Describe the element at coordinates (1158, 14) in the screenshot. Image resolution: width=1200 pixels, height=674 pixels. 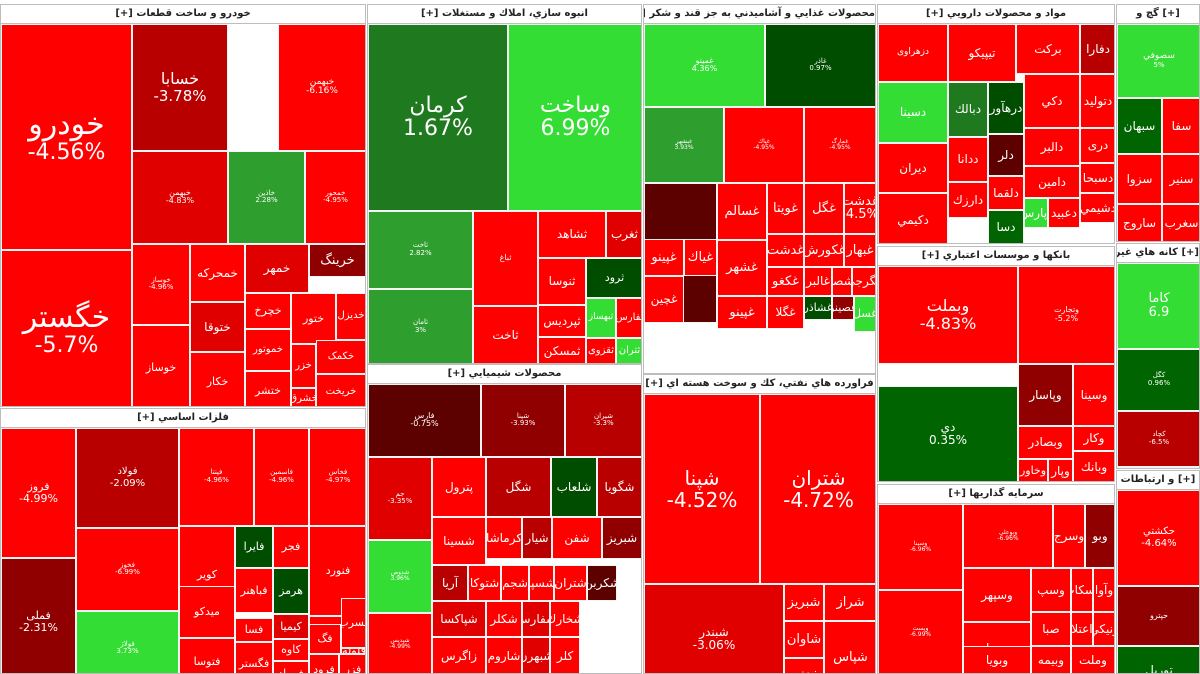
I see `sector-title: [+] گچ و` at that location.